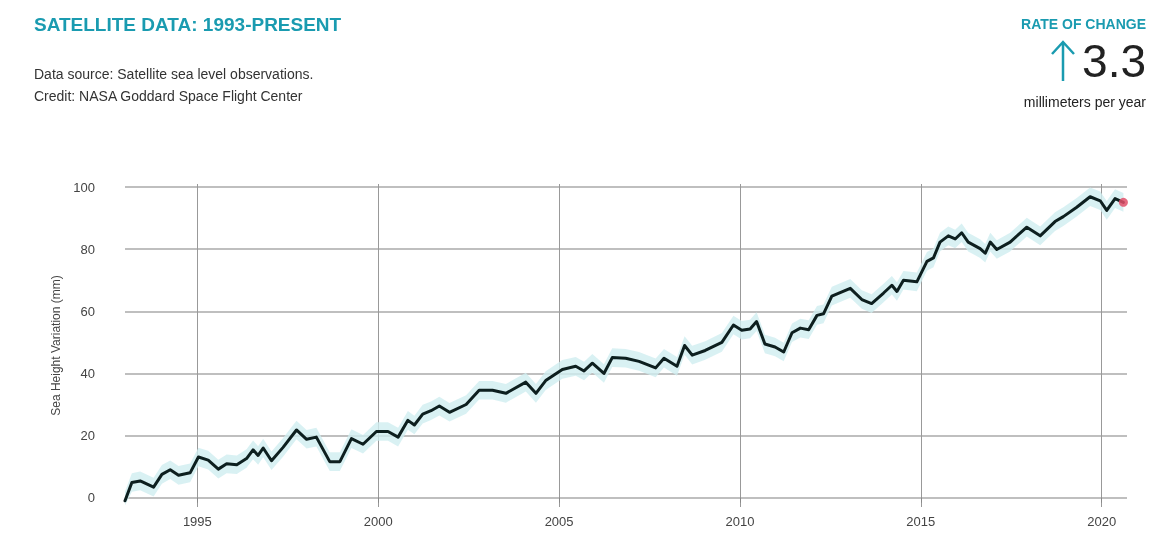 Image resolution: width=1162 pixels, height=555 pixels. I want to click on x-tick-label: 2005, so click(559, 521).